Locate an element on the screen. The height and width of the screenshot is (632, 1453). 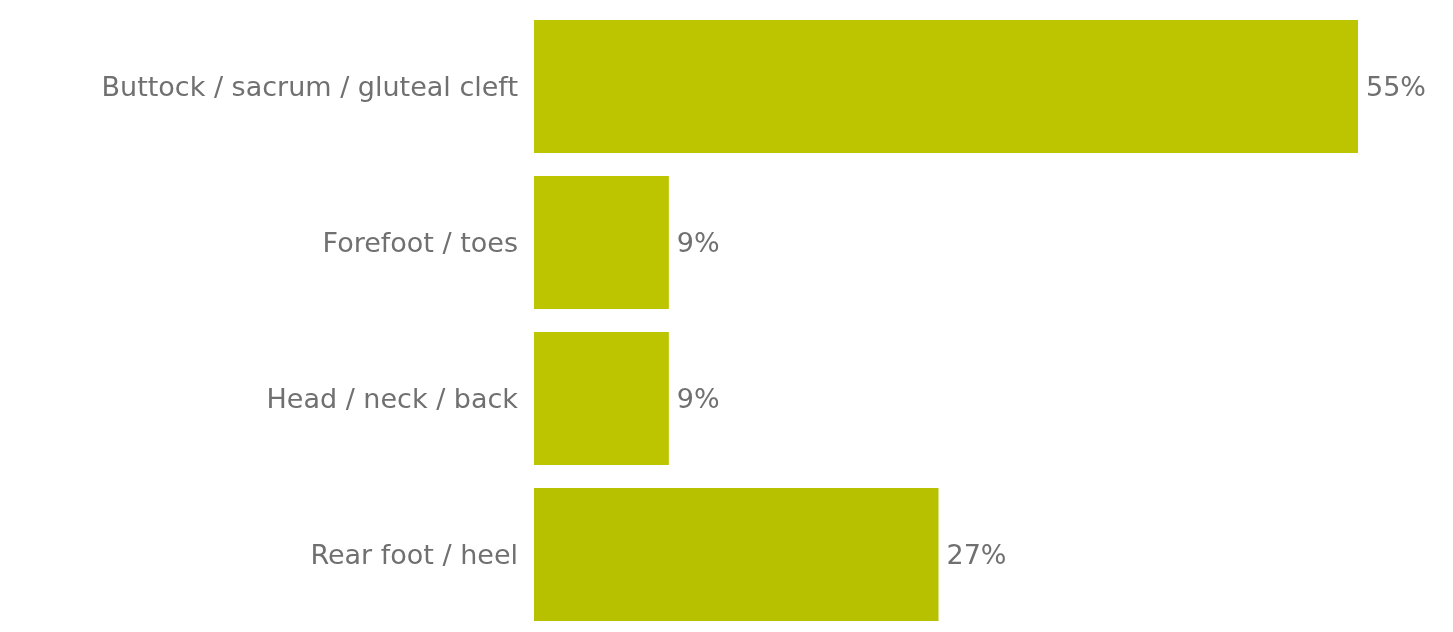
data-label: 55% is located at coordinates (1396, 87).